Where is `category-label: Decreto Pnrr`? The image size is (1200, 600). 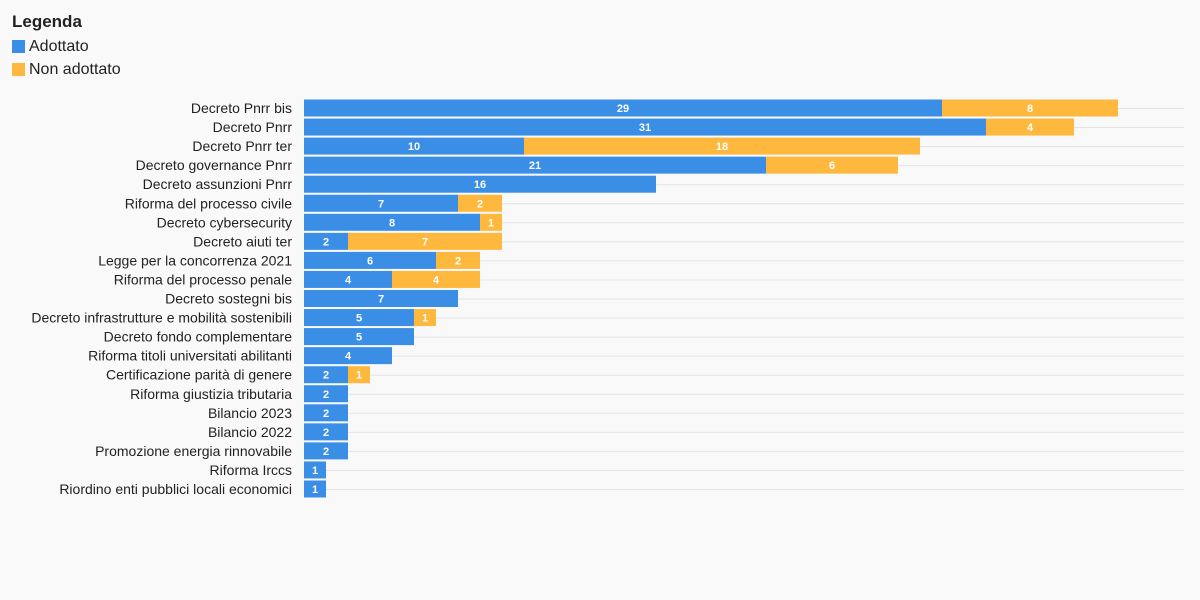 category-label: Decreto Pnrr is located at coordinates (253, 127).